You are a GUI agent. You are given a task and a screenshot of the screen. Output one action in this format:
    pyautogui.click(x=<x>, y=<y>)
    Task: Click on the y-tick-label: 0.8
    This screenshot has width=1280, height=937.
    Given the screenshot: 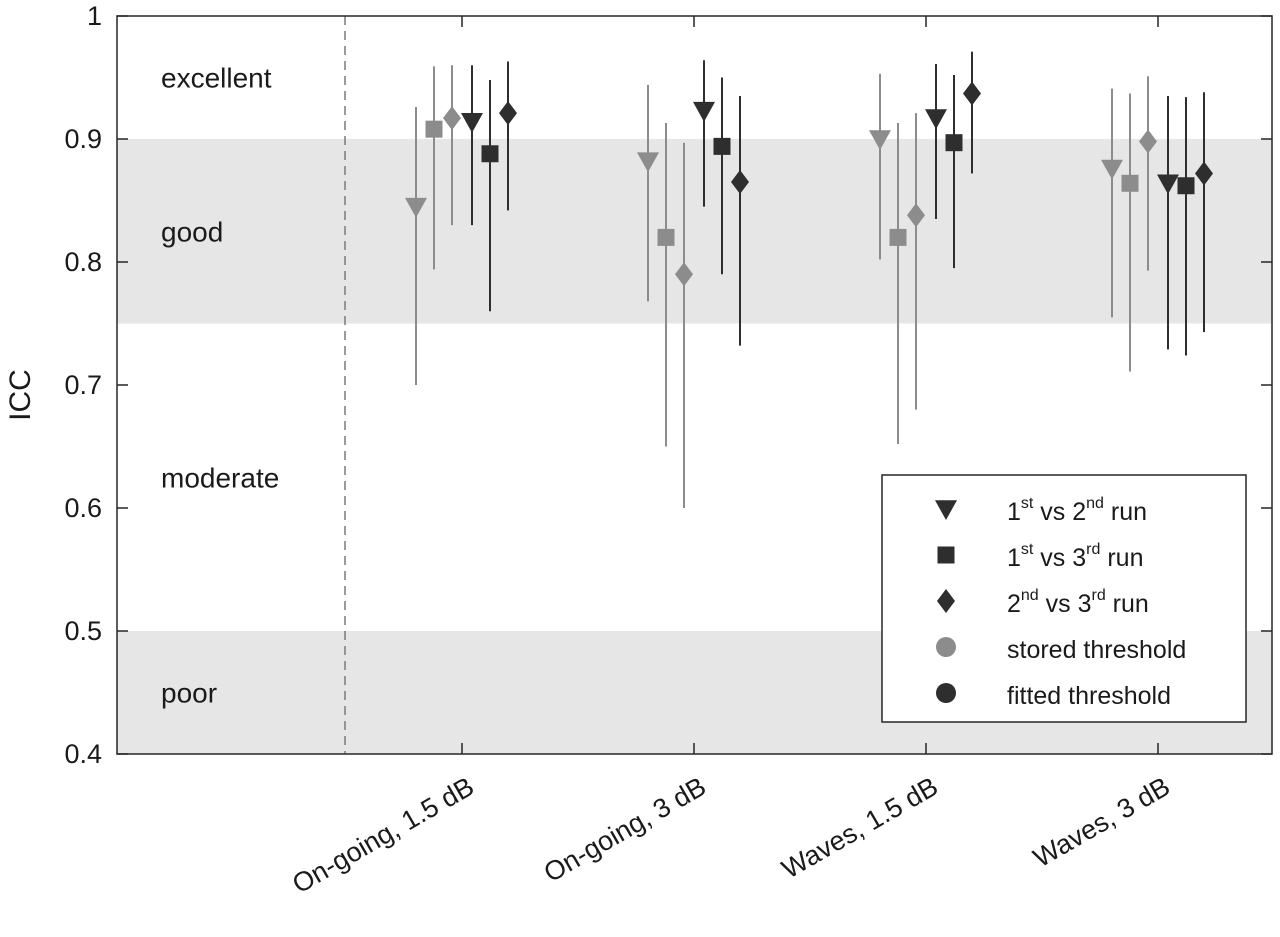 What is the action you would take?
    pyautogui.click(x=83, y=262)
    